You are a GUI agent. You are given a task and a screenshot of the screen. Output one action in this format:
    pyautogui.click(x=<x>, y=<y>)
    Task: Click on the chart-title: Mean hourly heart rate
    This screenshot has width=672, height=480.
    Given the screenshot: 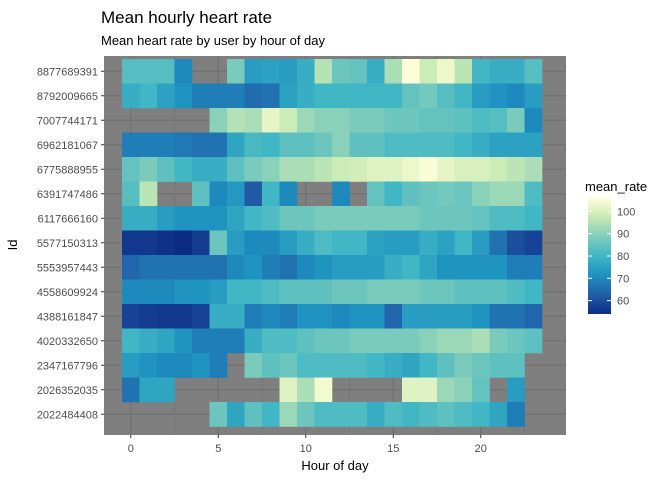 What is the action you would take?
    pyautogui.click(x=186, y=17)
    